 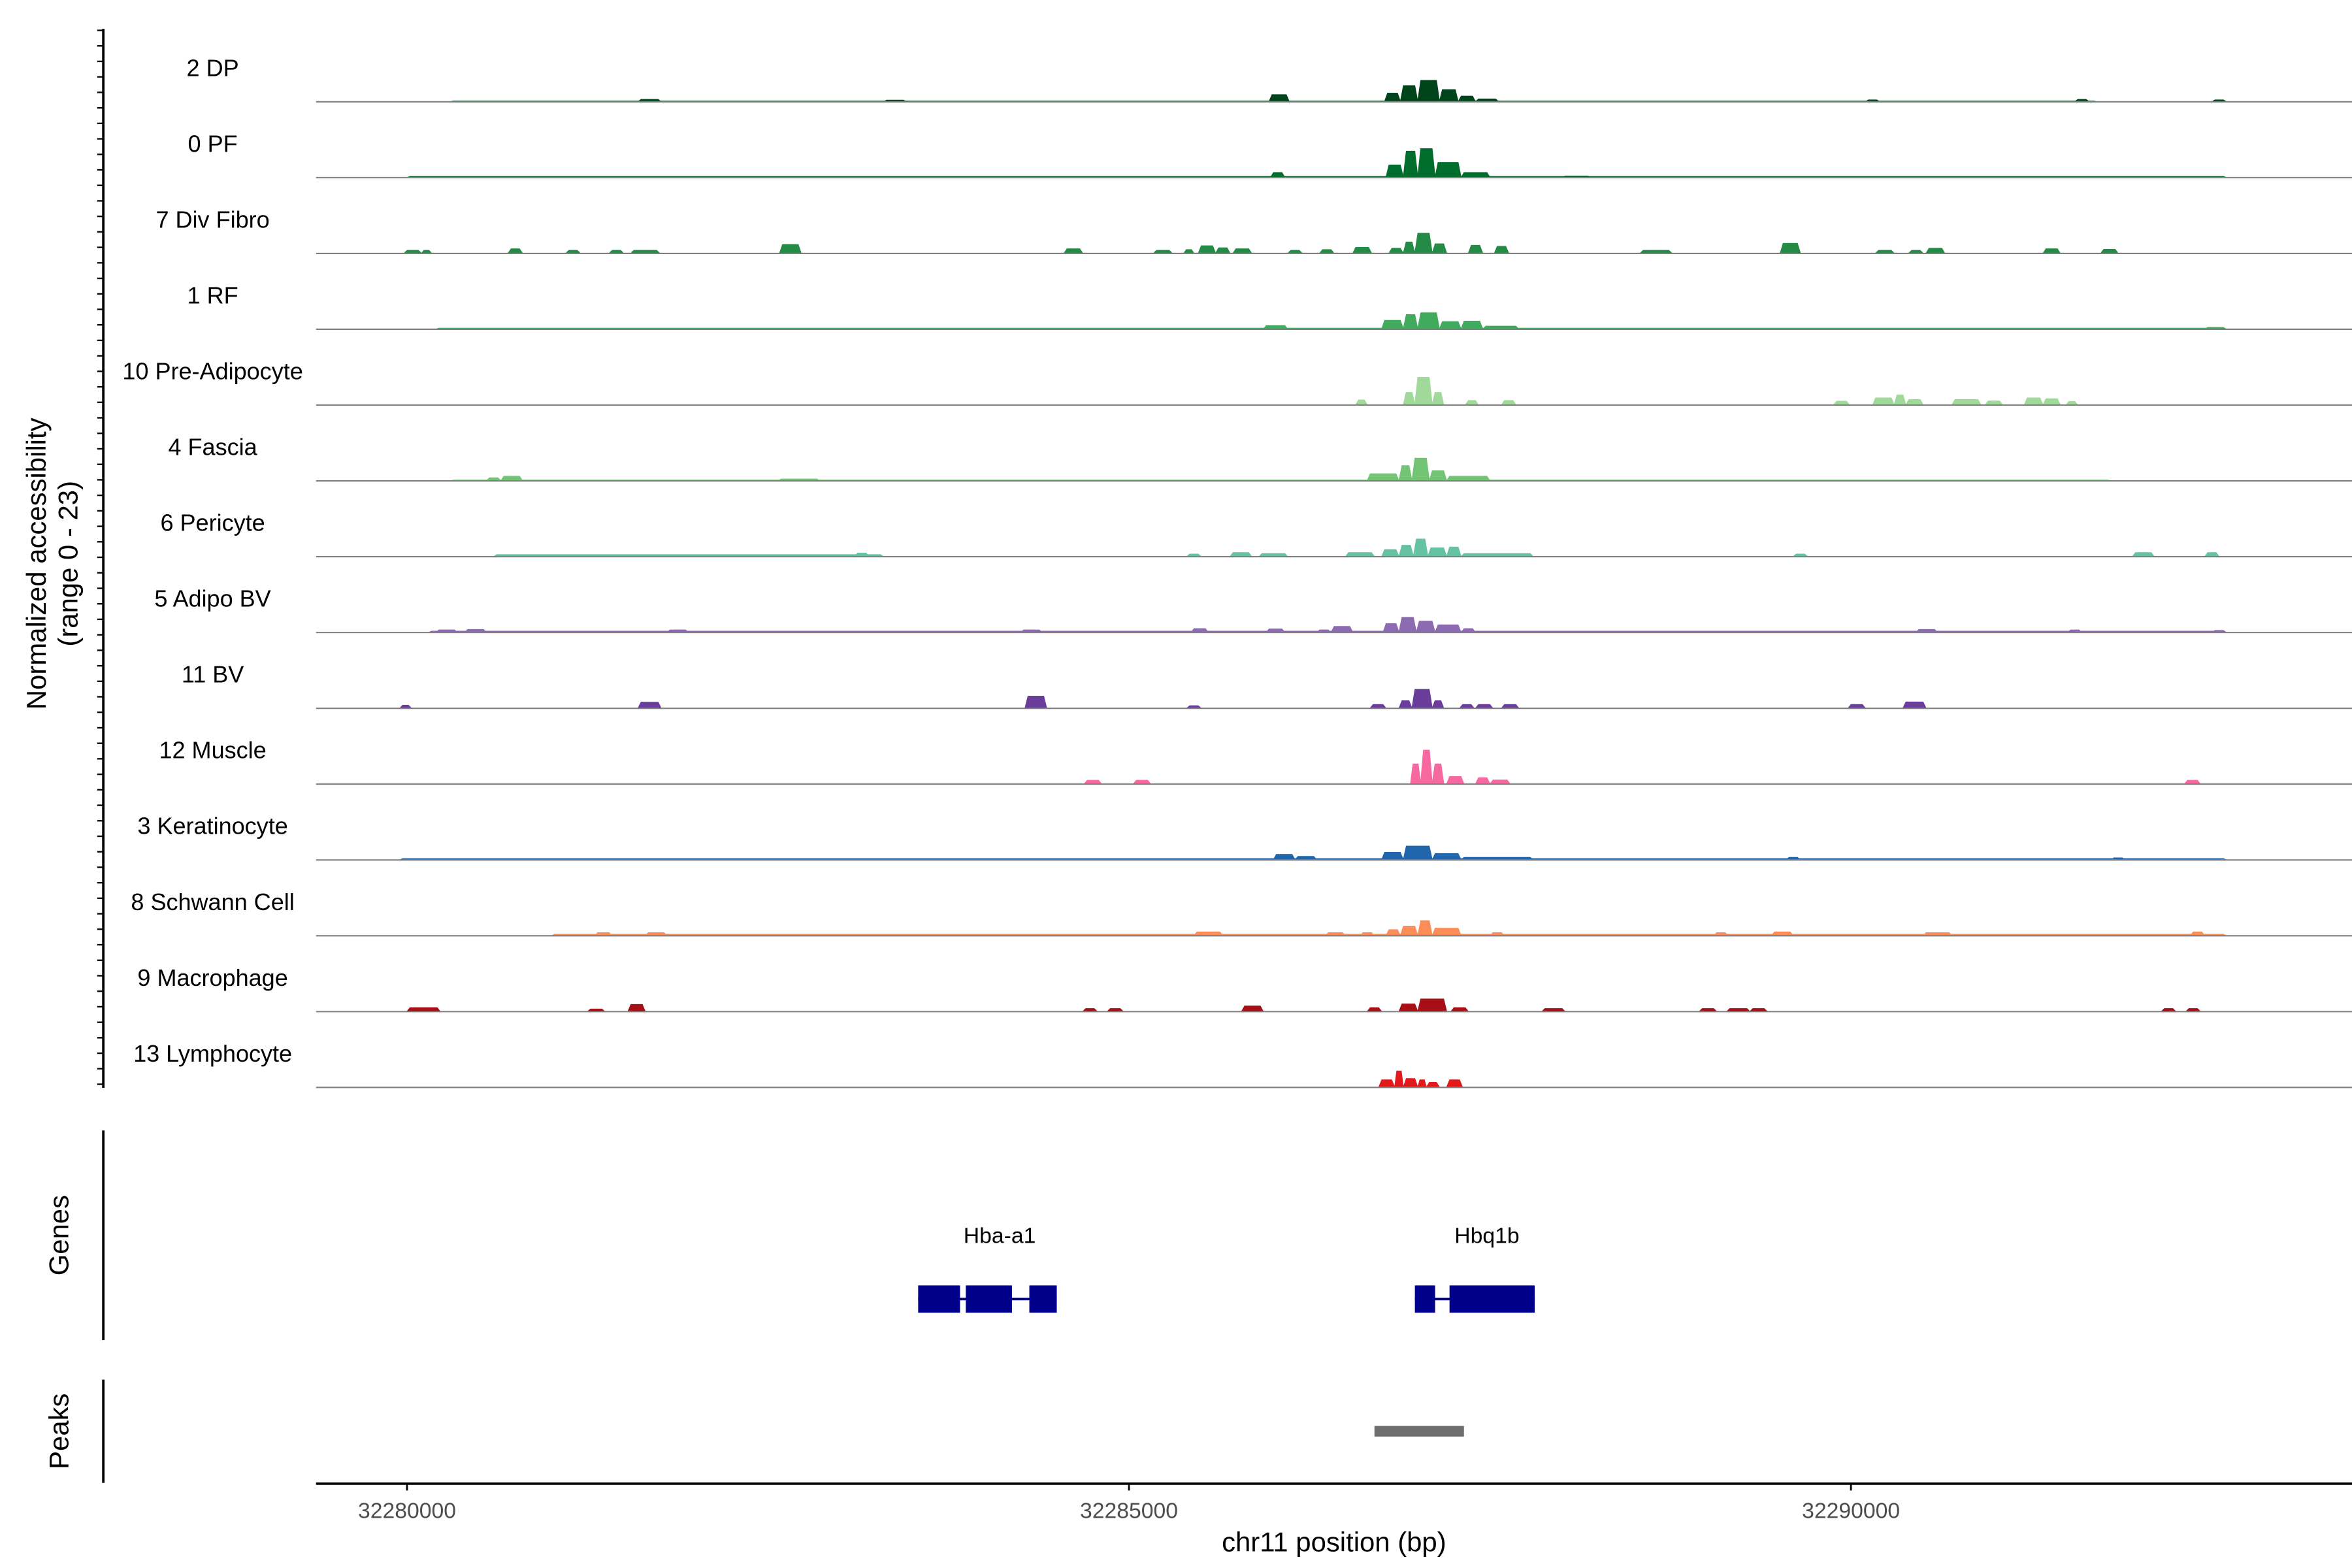 I want to click on track-label: 9 Macrophage, so click(x=212, y=977).